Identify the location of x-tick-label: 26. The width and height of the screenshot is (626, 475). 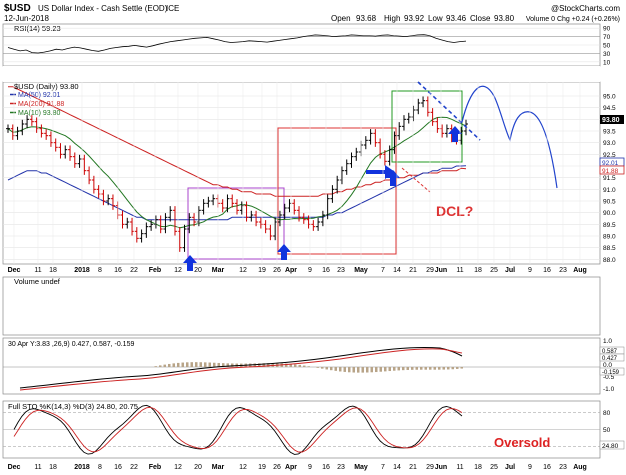
(277, 467).